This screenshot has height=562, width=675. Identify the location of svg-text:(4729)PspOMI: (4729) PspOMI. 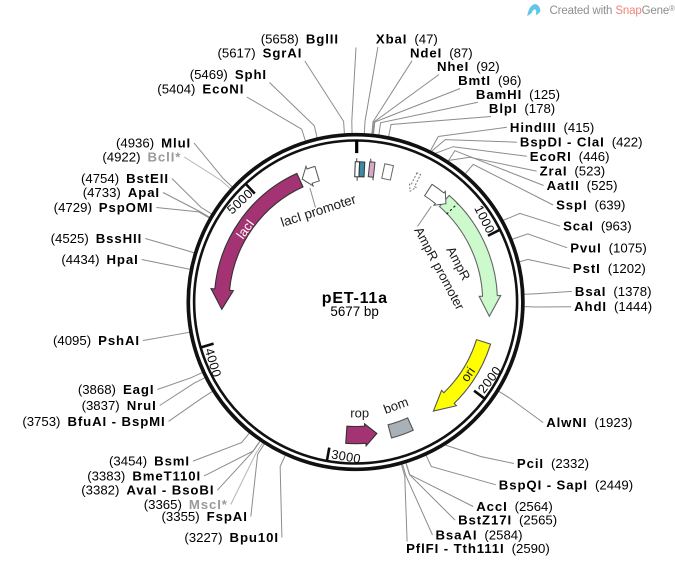
(104, 207).